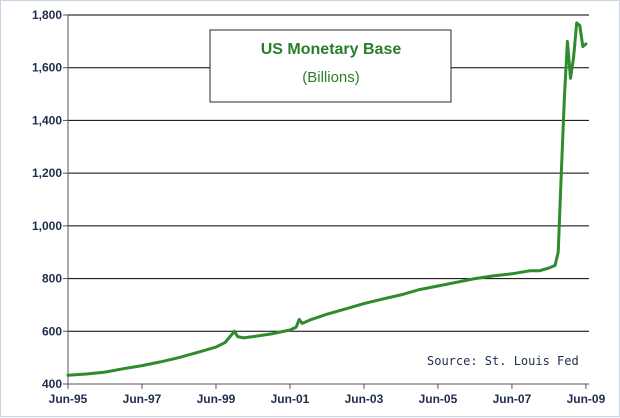 Image resolution: width=620 pixels, height=418 pixels. I want to click on y-tick-labels: 400 600 800 1,000 1,200 1,400 1,600 1,800, so click(47, 199).